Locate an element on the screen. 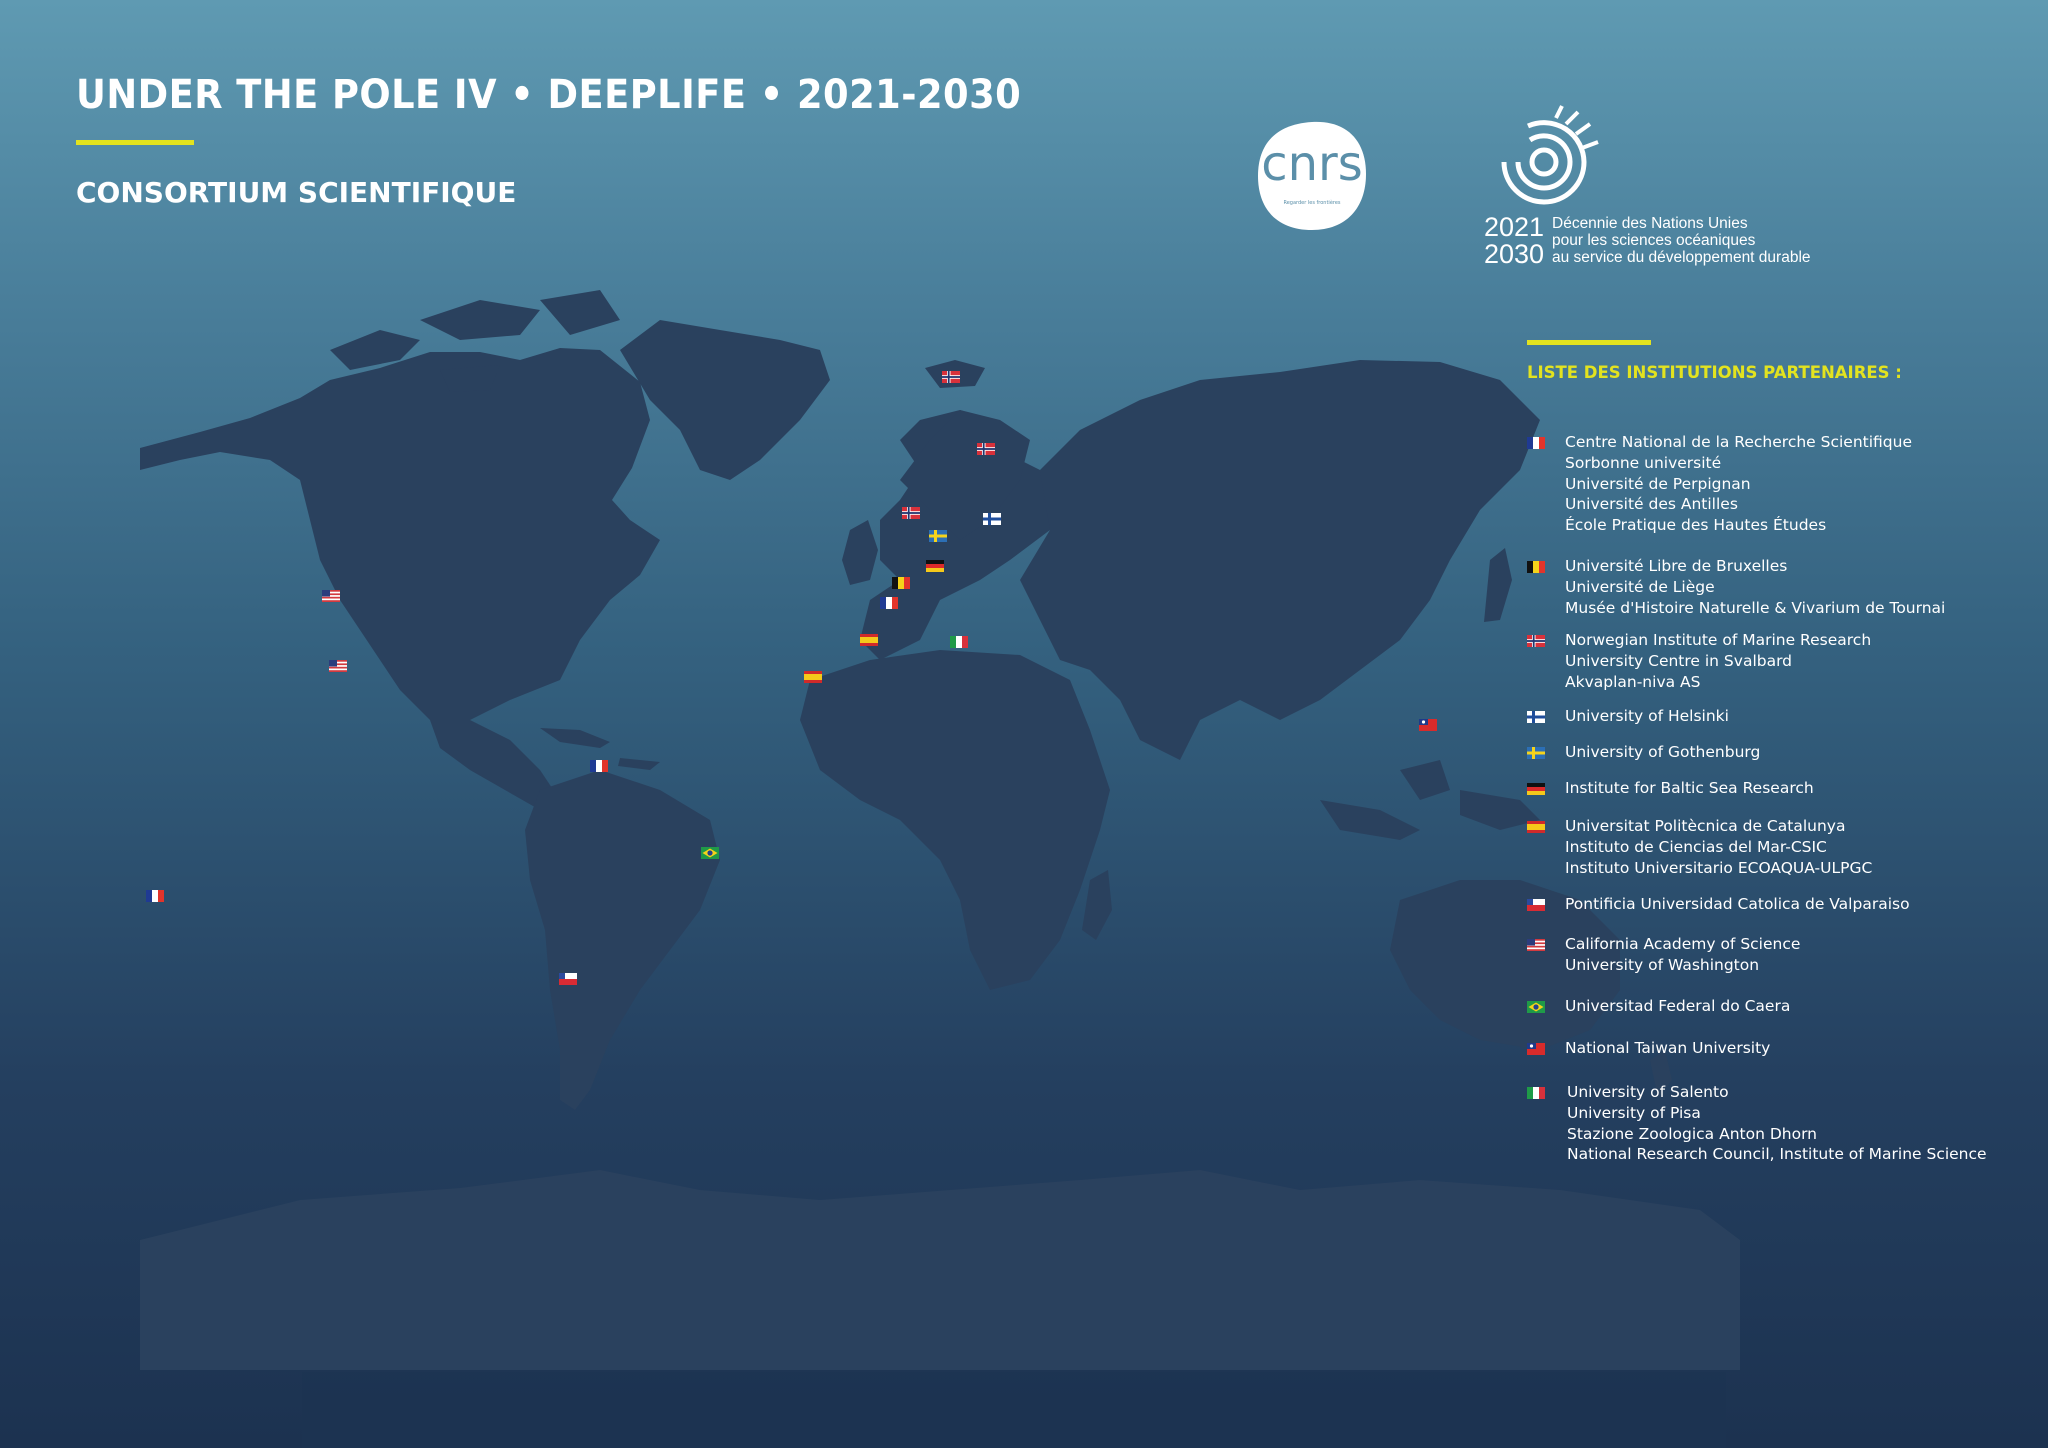 This screenshot has width=2048, height=1448. arctic-islands is located at coordinates (475, 341).